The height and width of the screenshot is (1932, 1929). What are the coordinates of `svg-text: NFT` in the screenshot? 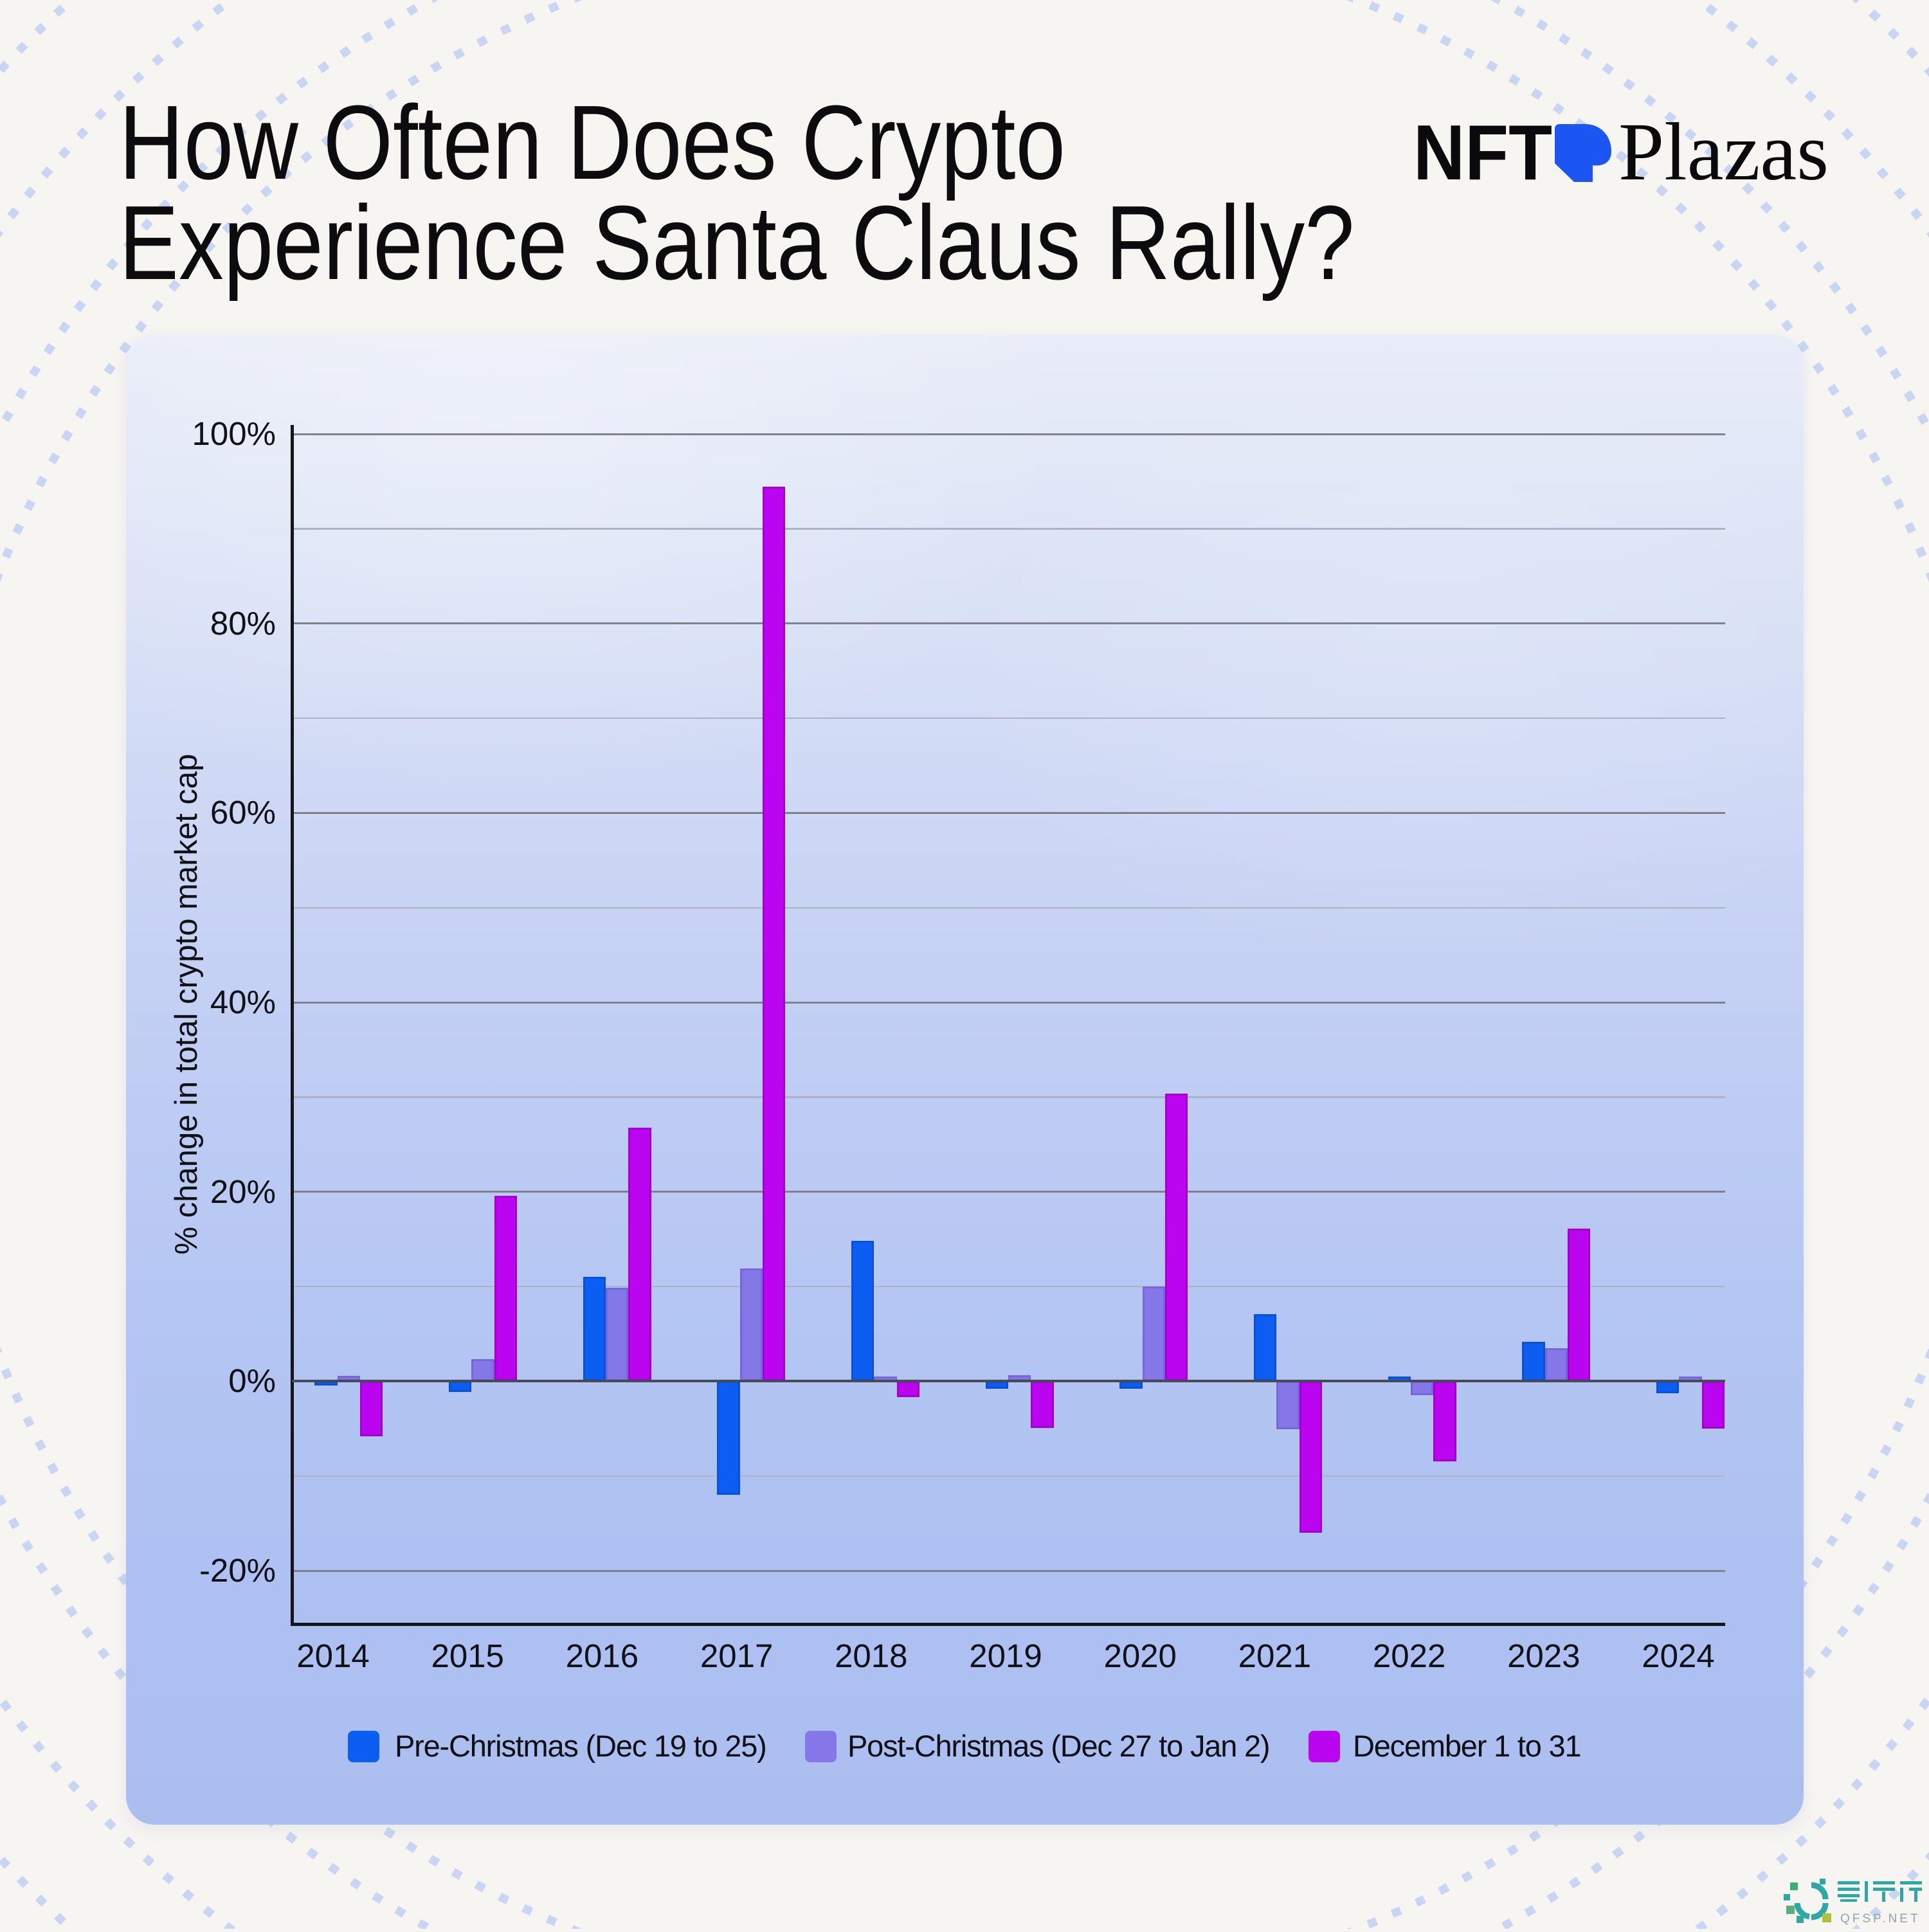 It's located at (1484, 151).